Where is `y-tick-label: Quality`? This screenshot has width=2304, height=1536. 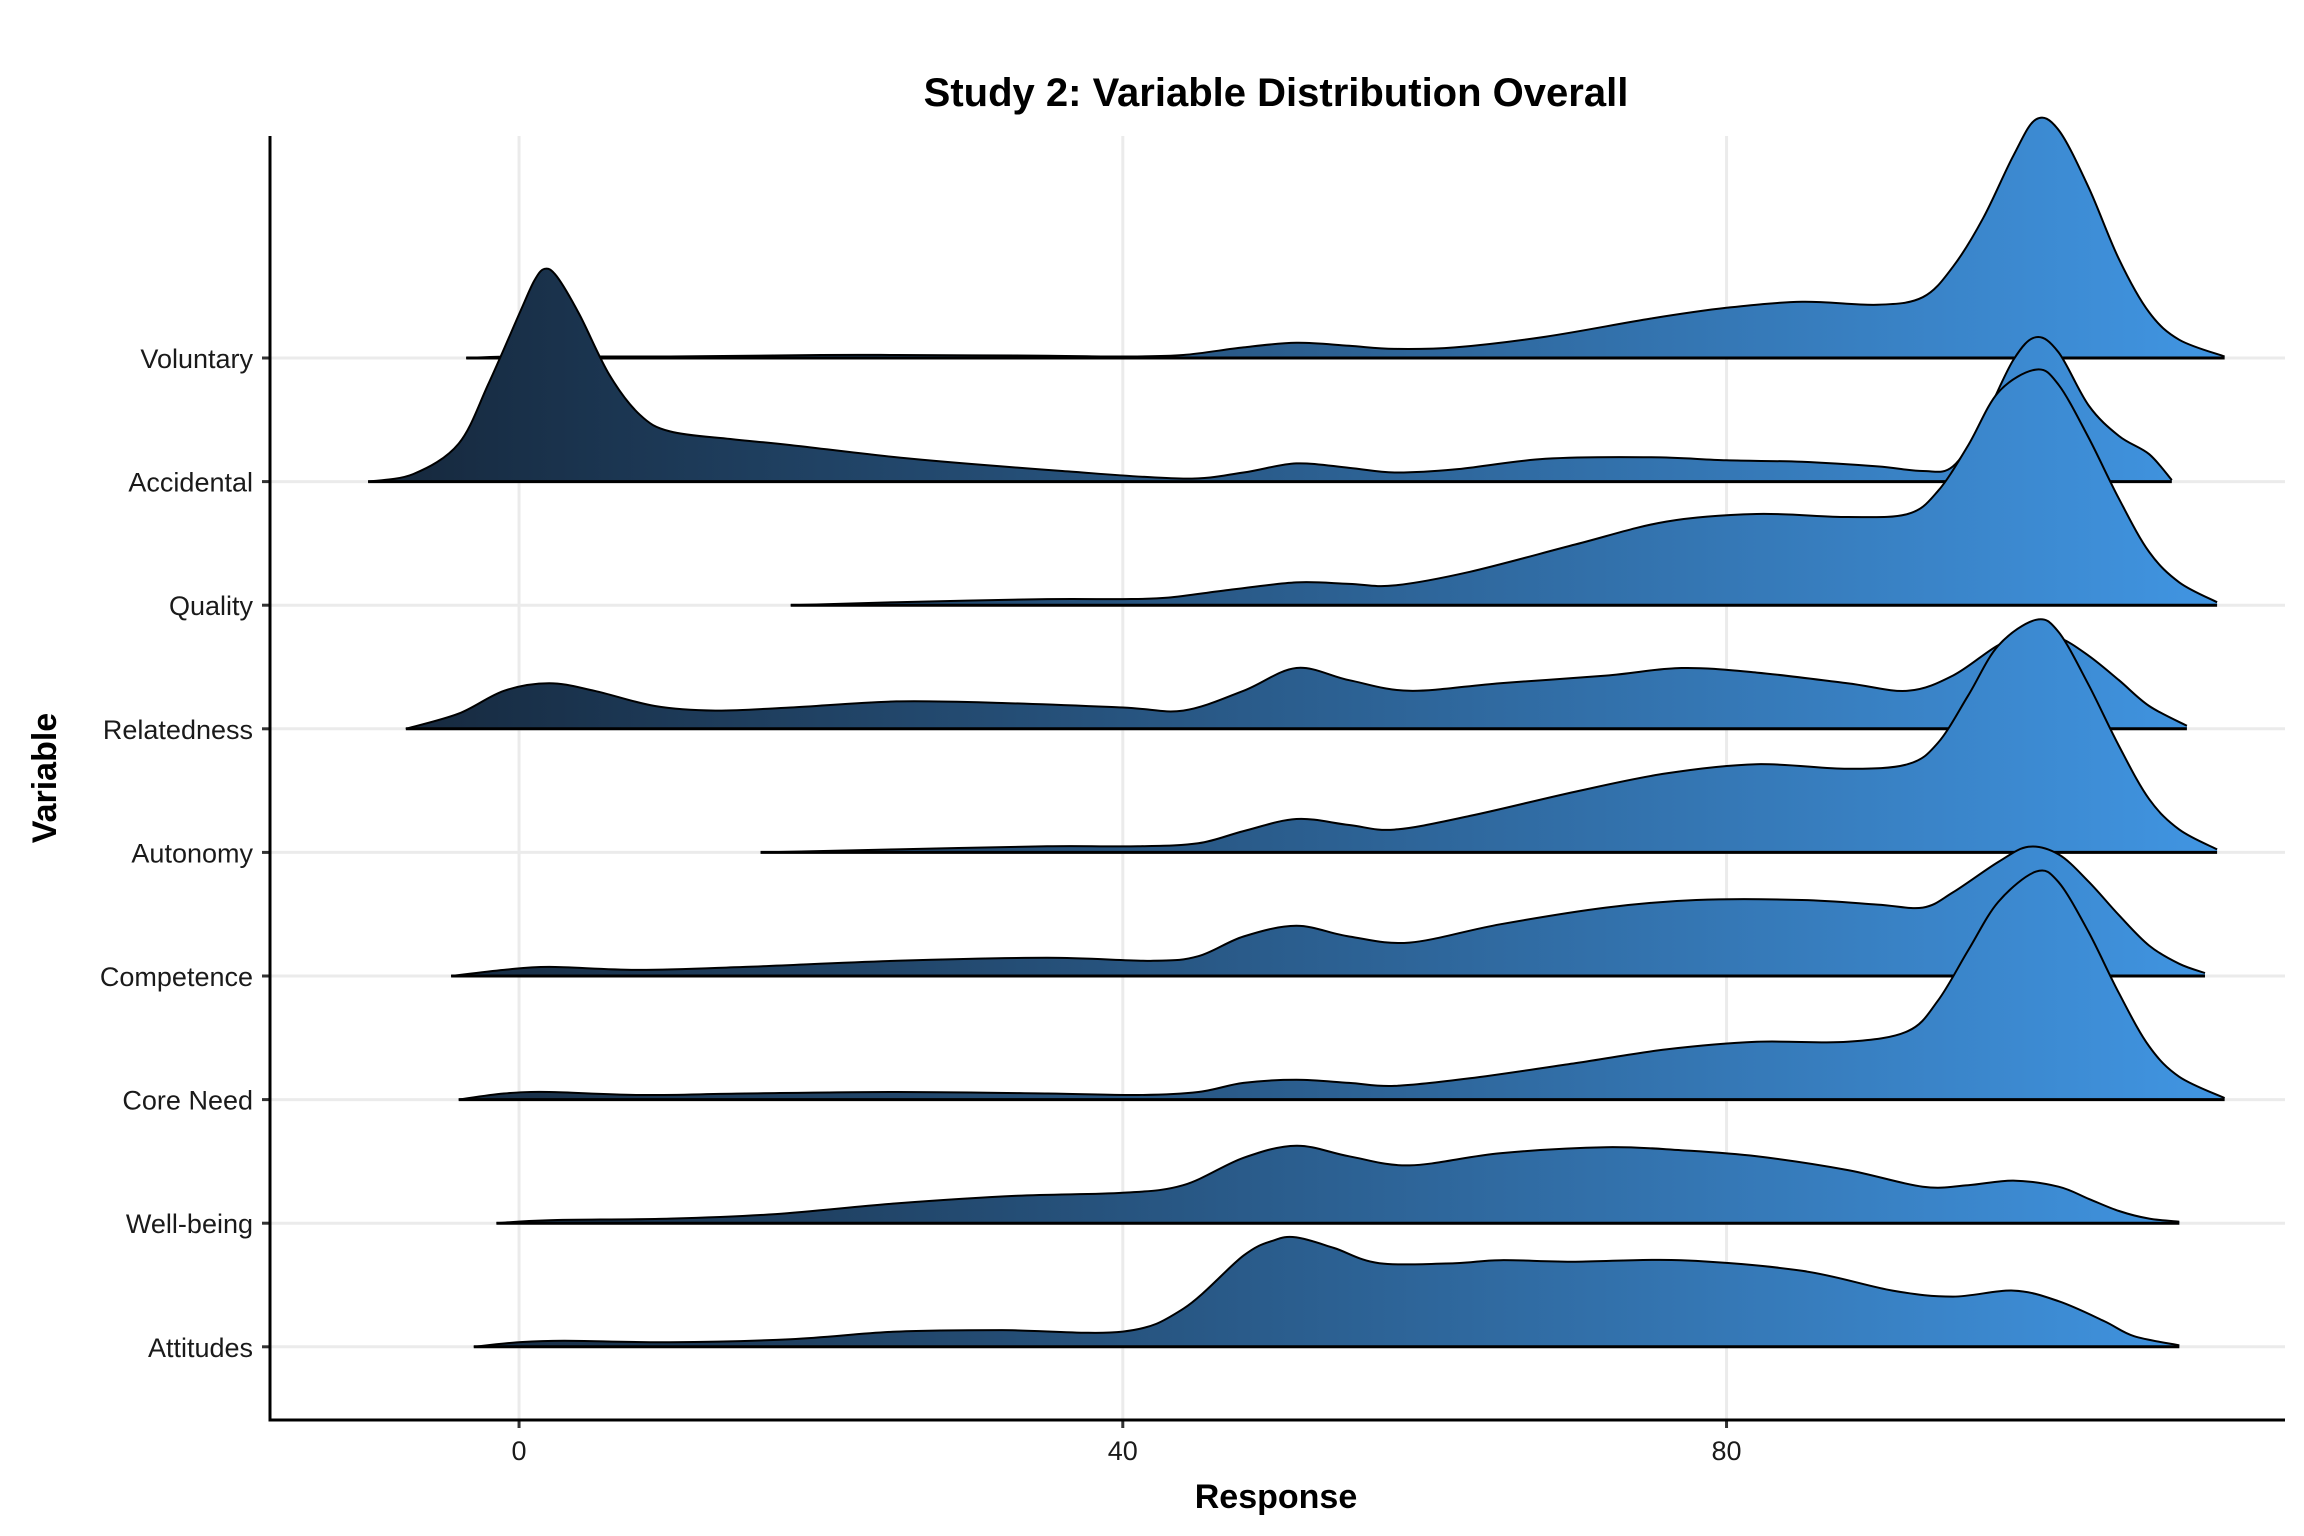
y-tick-label: Quality is located at coordinates (211, 606).